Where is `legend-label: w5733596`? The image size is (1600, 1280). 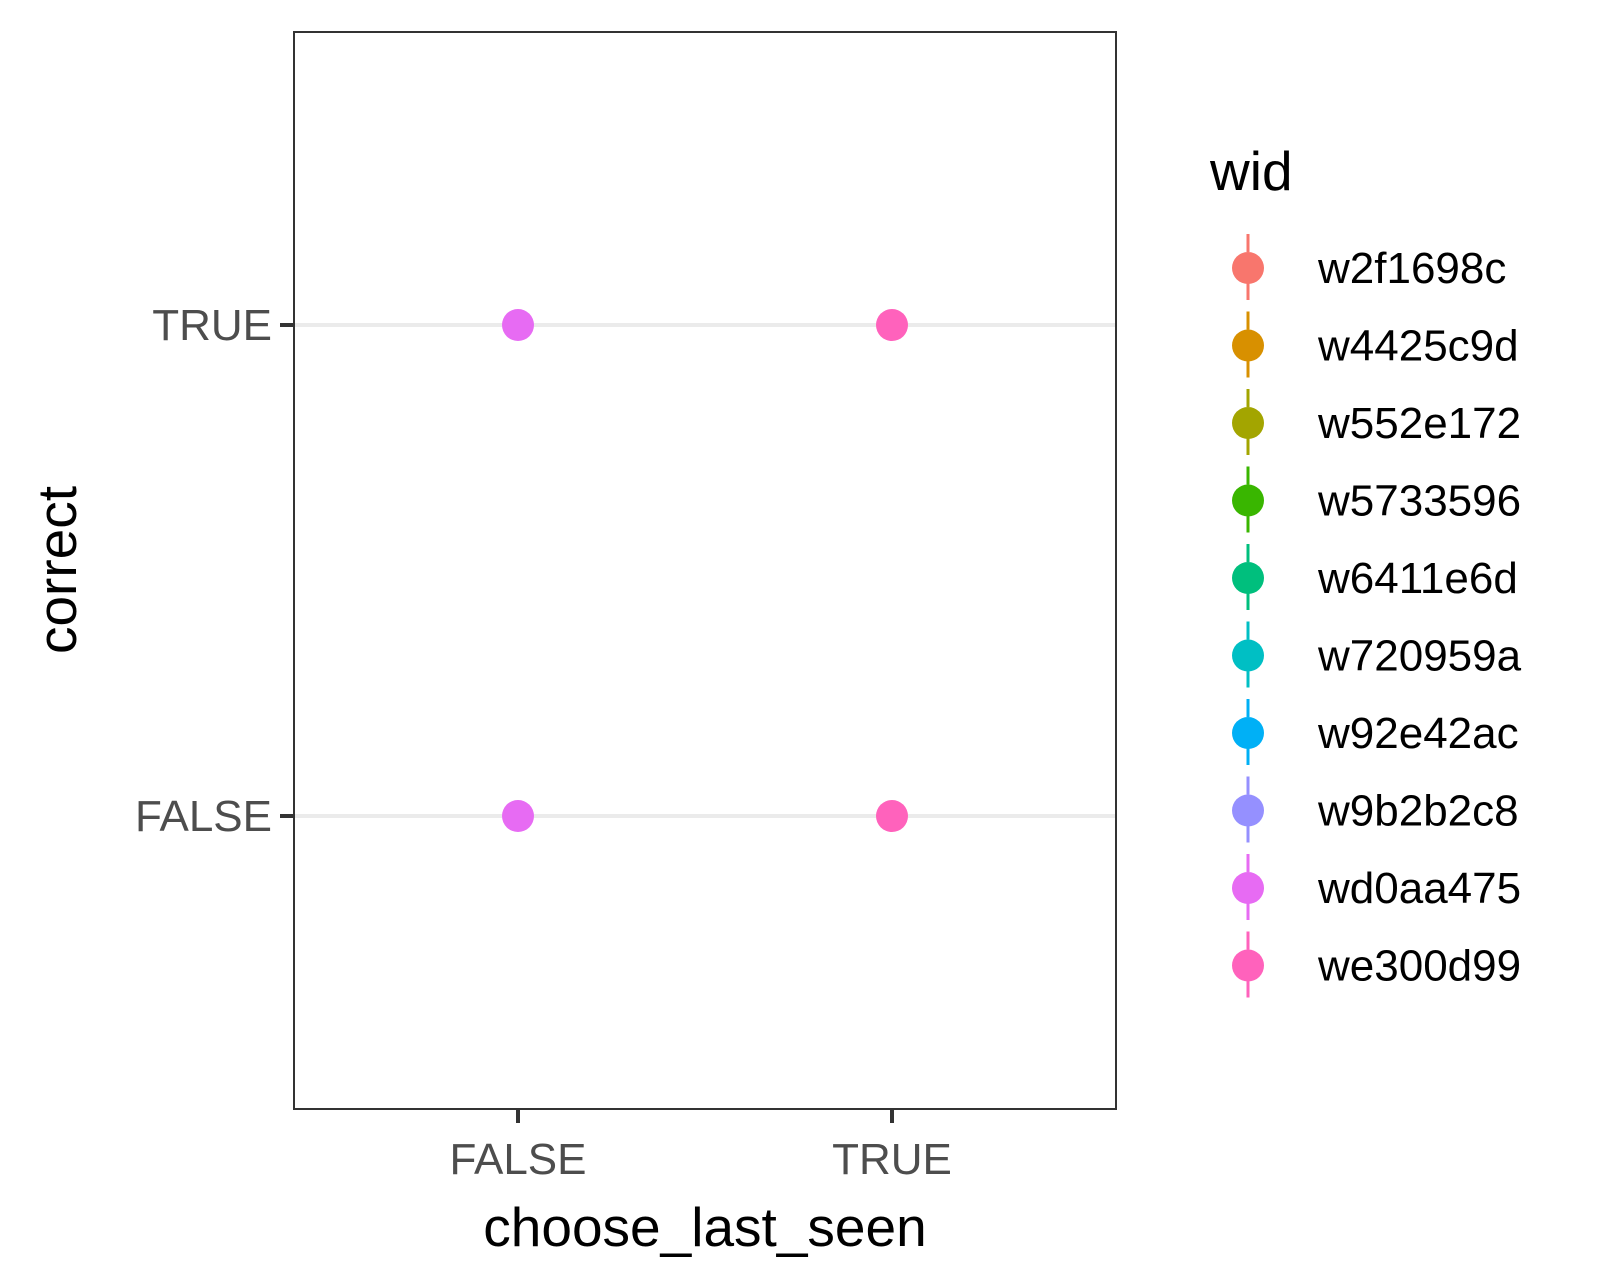
legend-label: w5733596 is located at coordinates (1419, 501).